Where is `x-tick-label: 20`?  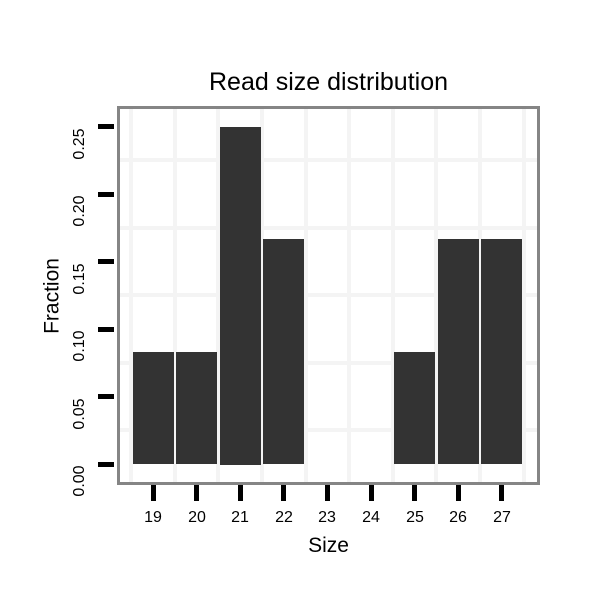
x-tick-label: 20 is located at coordinates (197, 517).